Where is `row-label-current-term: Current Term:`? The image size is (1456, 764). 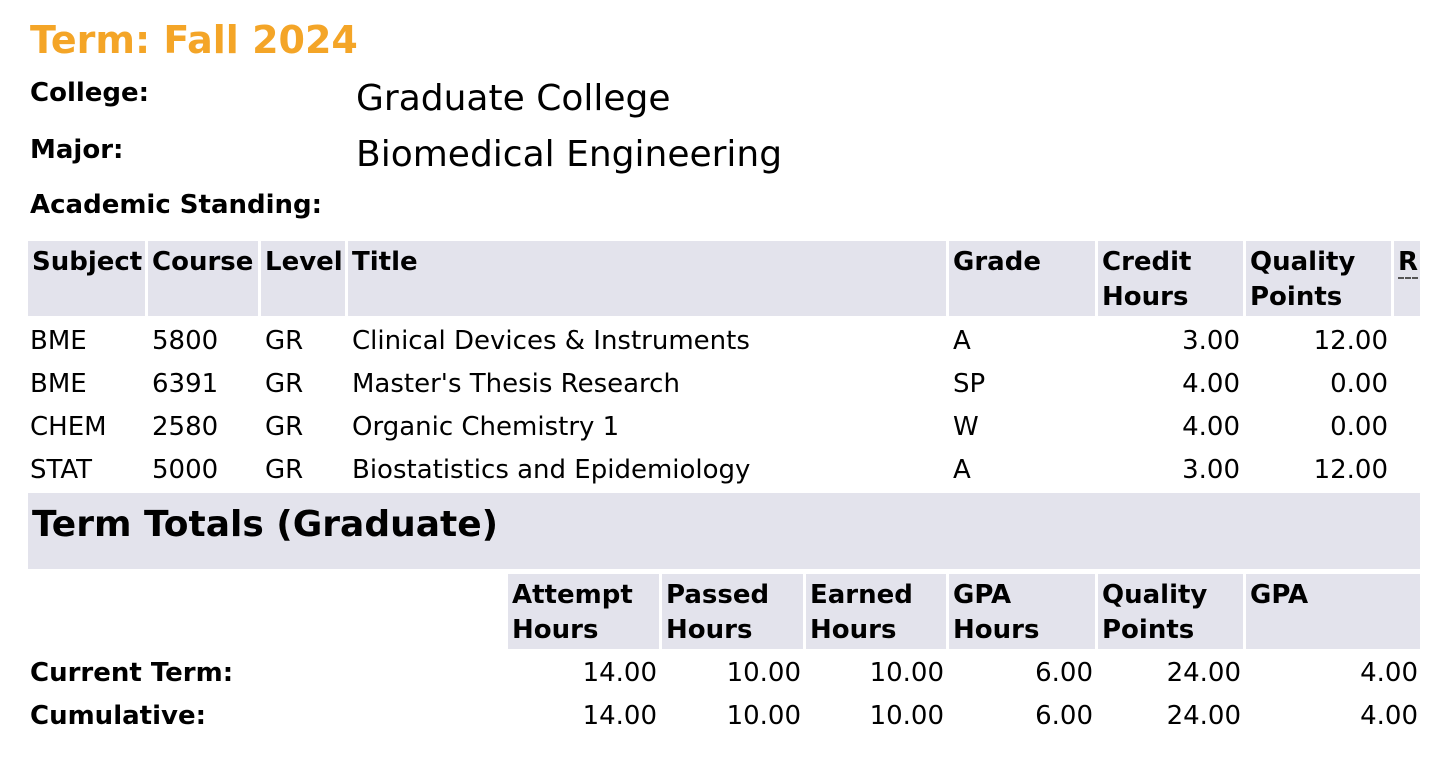
row-label-current-term: Current Term: is located at coordinates (132, 673).